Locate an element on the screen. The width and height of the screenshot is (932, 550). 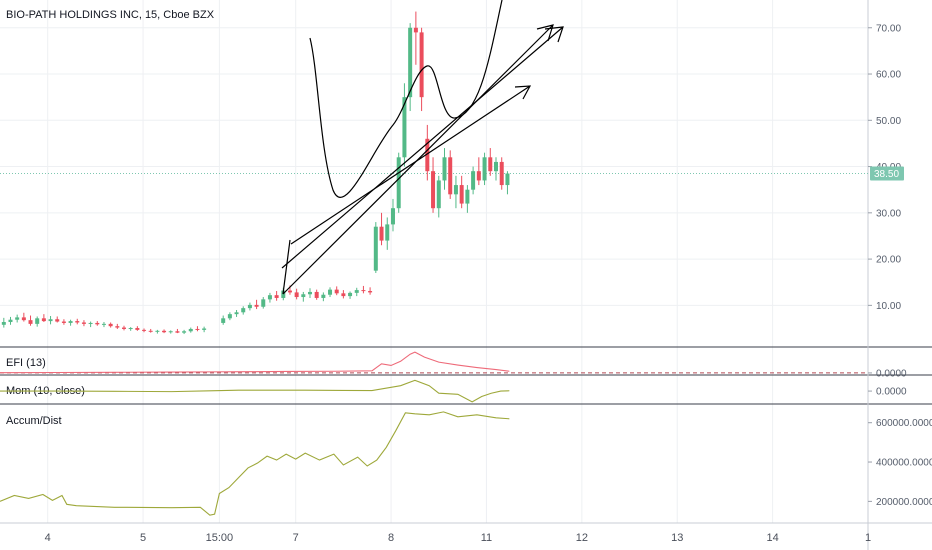
accum-dist-series is located at coordinates (255, 463).